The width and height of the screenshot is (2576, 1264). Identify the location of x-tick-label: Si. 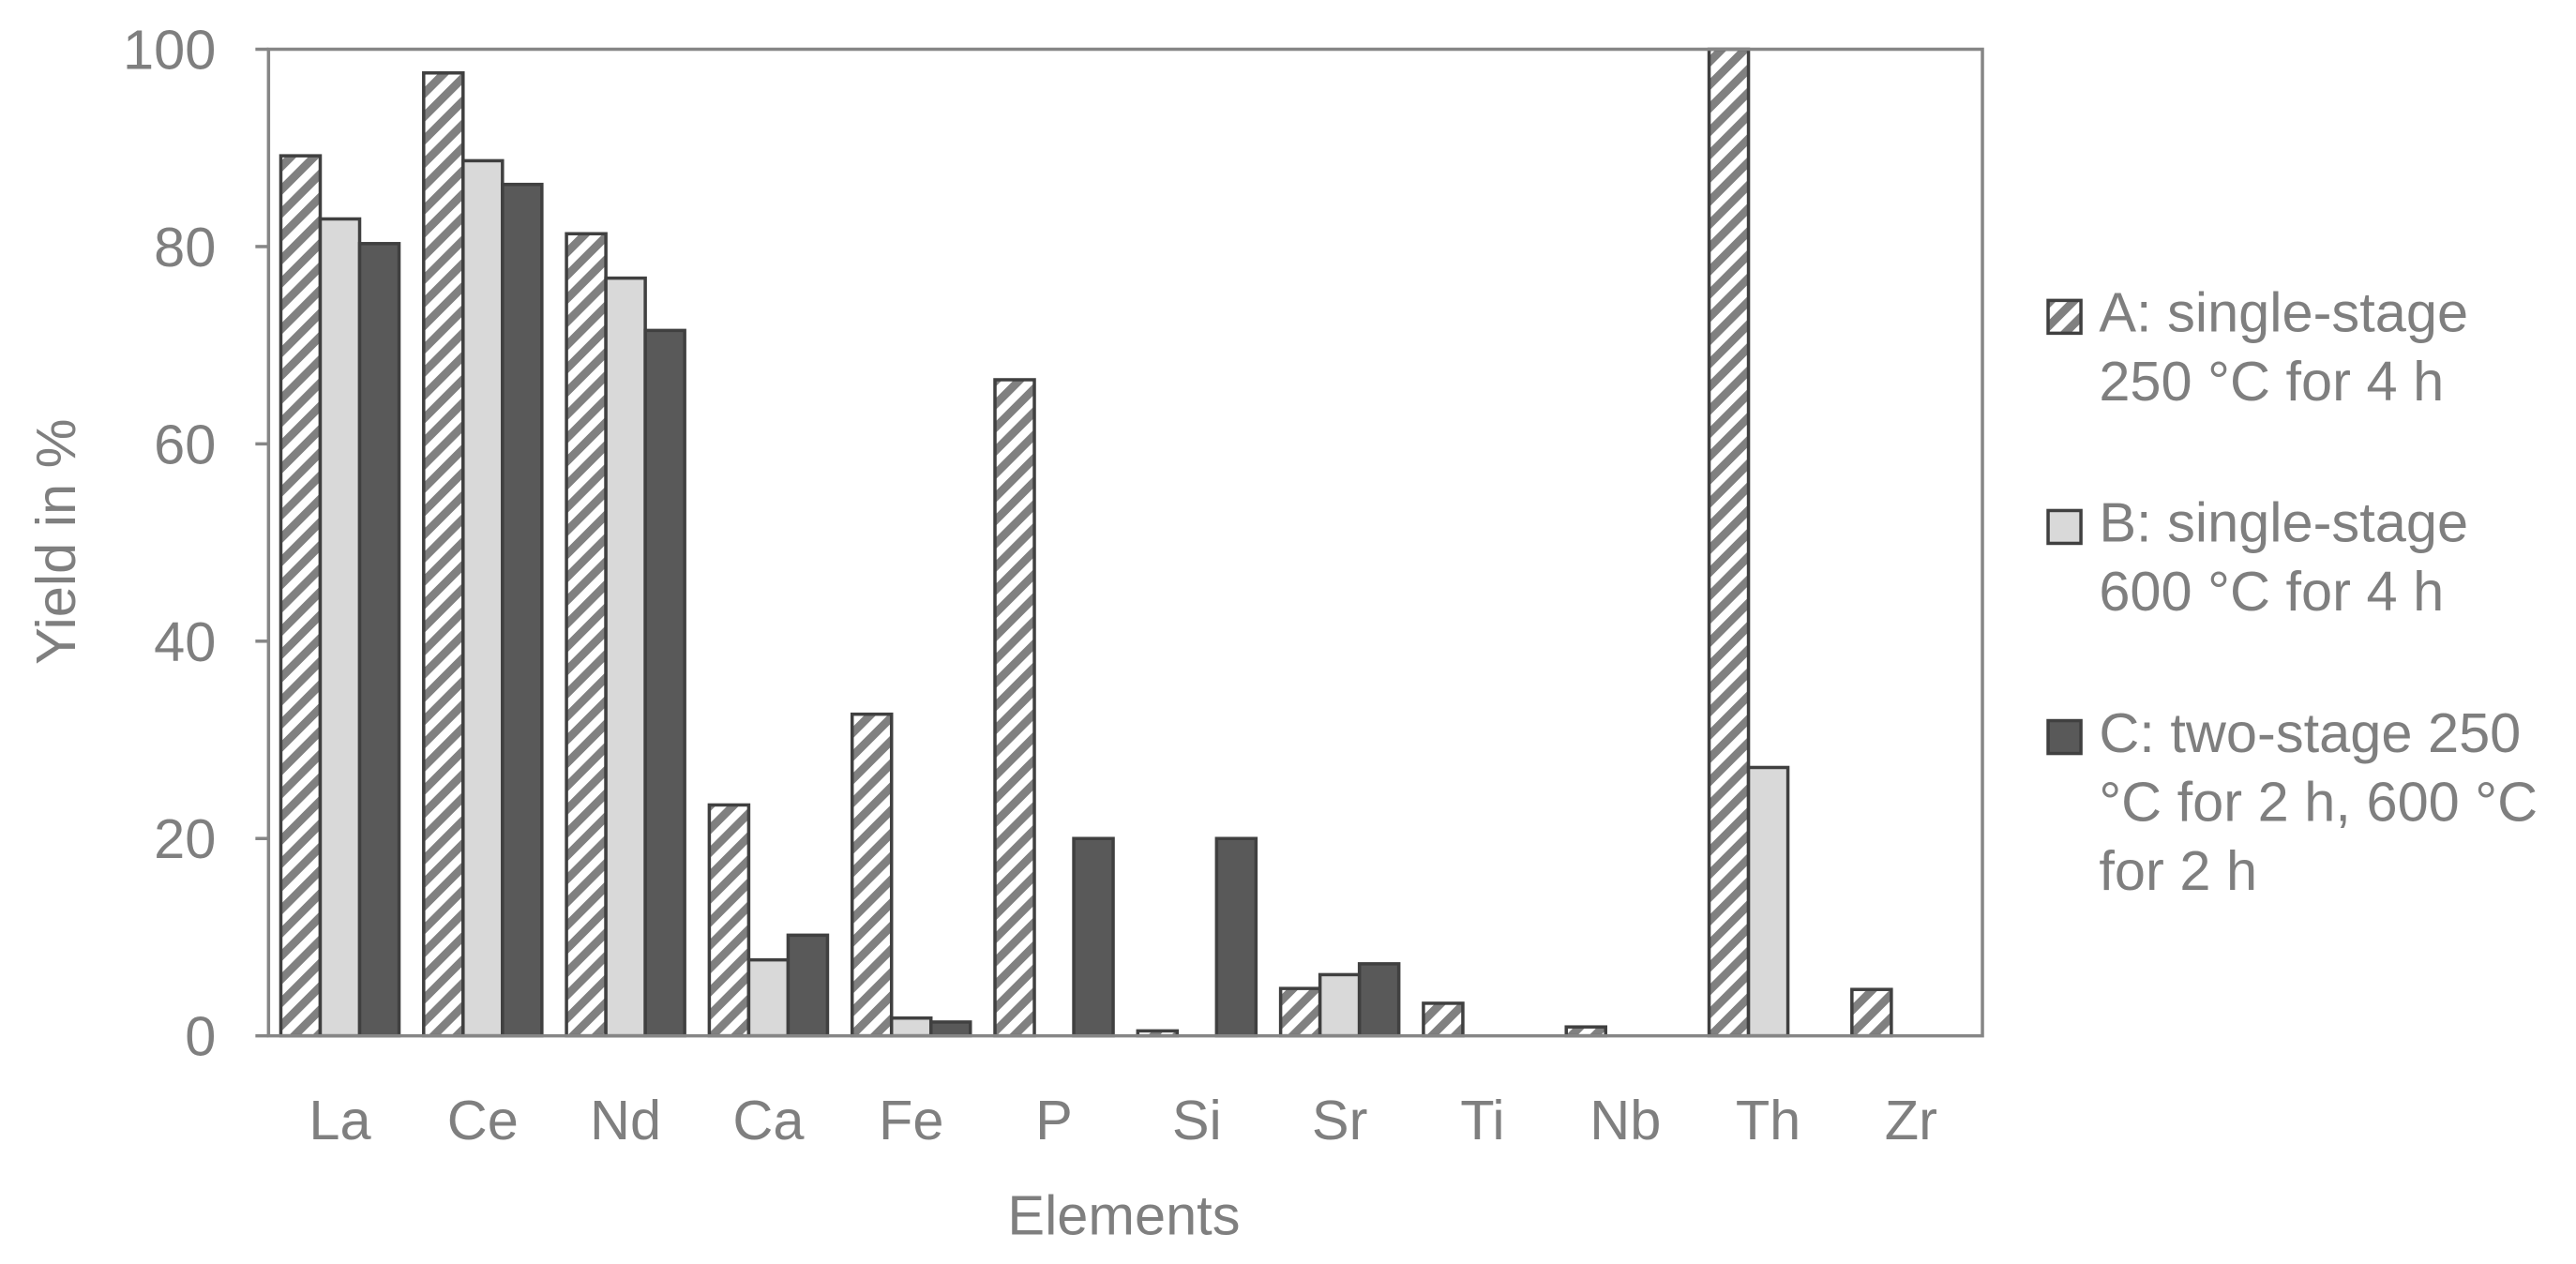
(1197, 1120).